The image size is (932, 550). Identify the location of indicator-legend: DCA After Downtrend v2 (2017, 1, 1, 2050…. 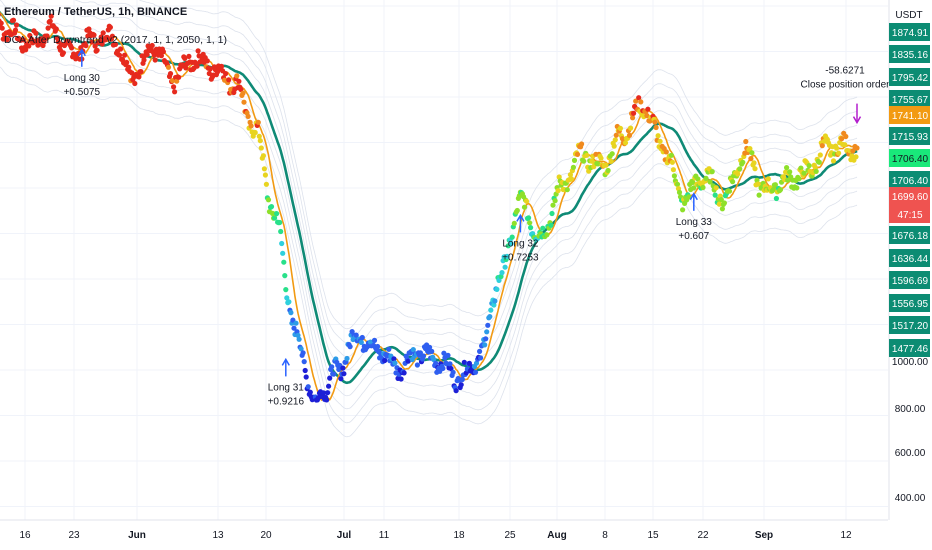
(115, 40).